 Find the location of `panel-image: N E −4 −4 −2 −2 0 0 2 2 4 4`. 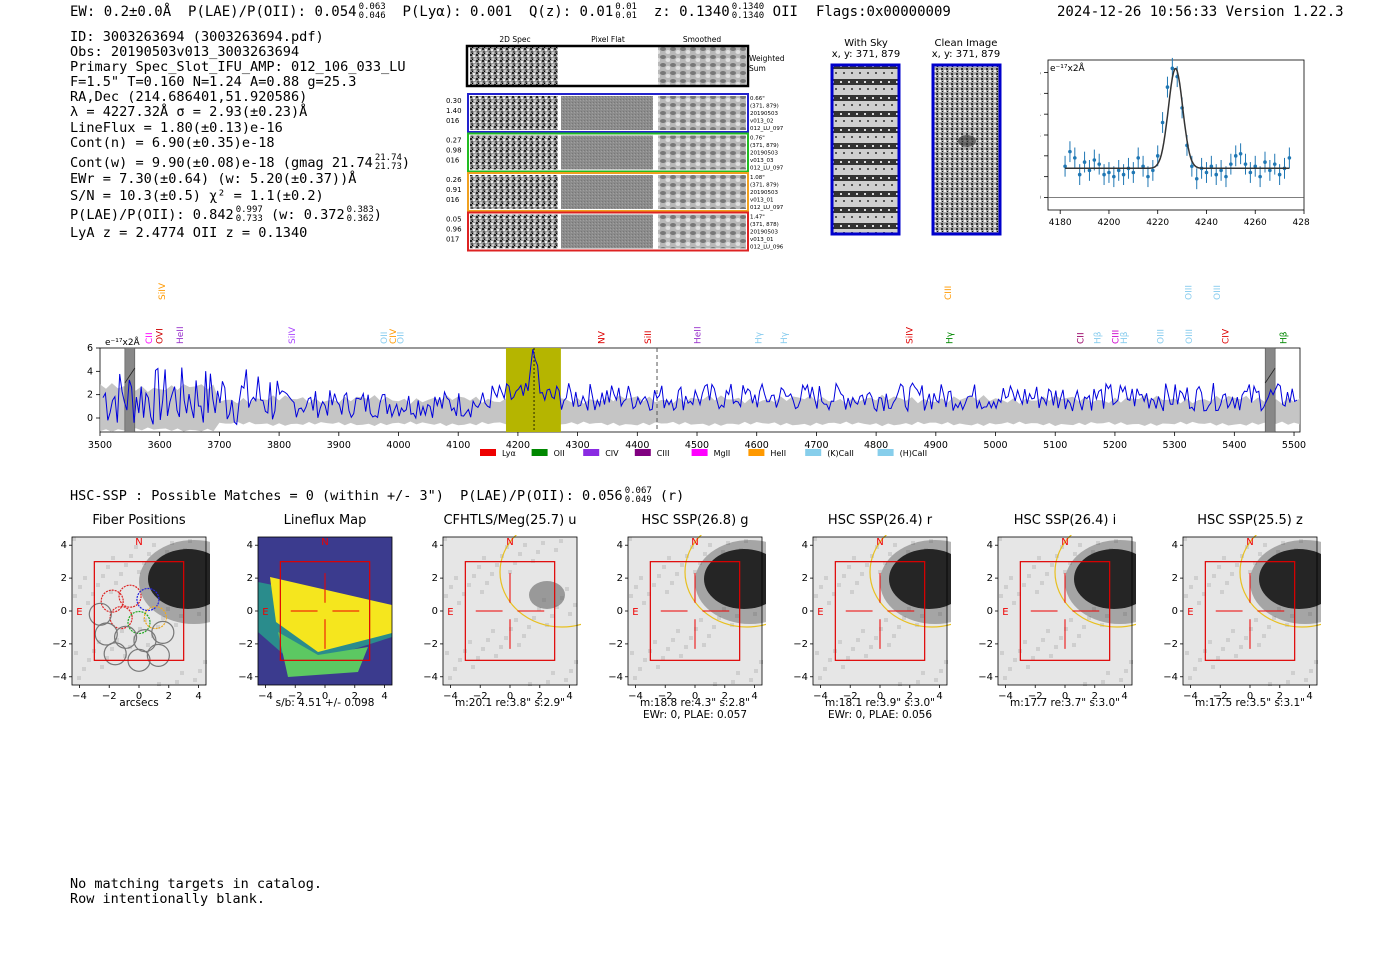

panel-image: N E −4 −4 −2 −2 0 0 2 2 4 4 is located at coordinates (687, 618).